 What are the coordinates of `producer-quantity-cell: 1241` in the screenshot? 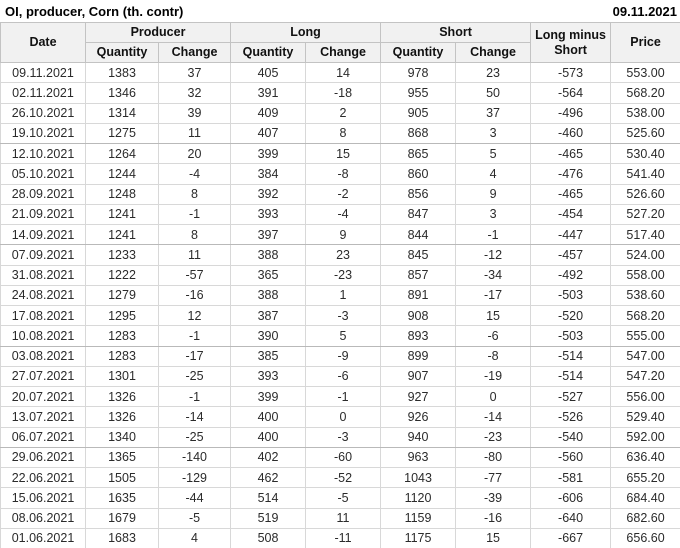 It's located at (122, 235).